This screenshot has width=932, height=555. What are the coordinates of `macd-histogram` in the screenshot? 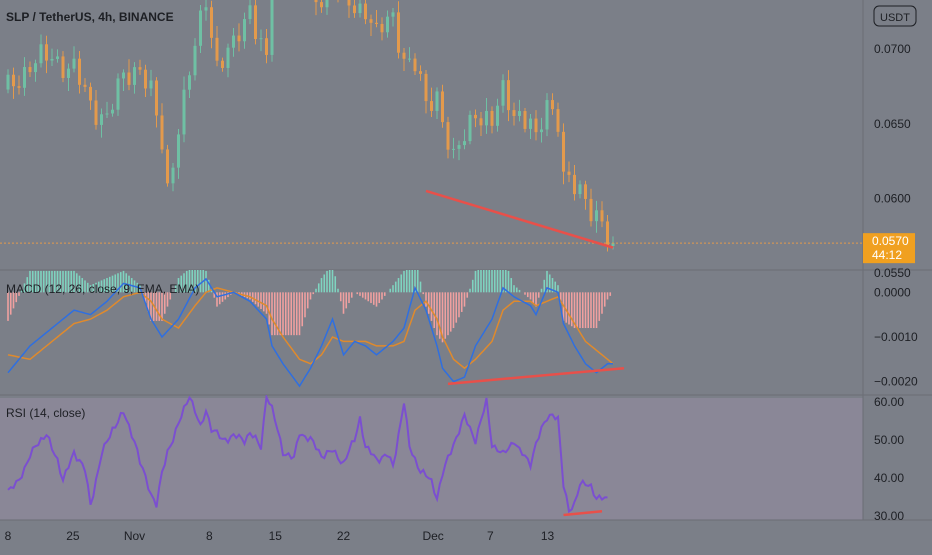 It's located at (309, 306).